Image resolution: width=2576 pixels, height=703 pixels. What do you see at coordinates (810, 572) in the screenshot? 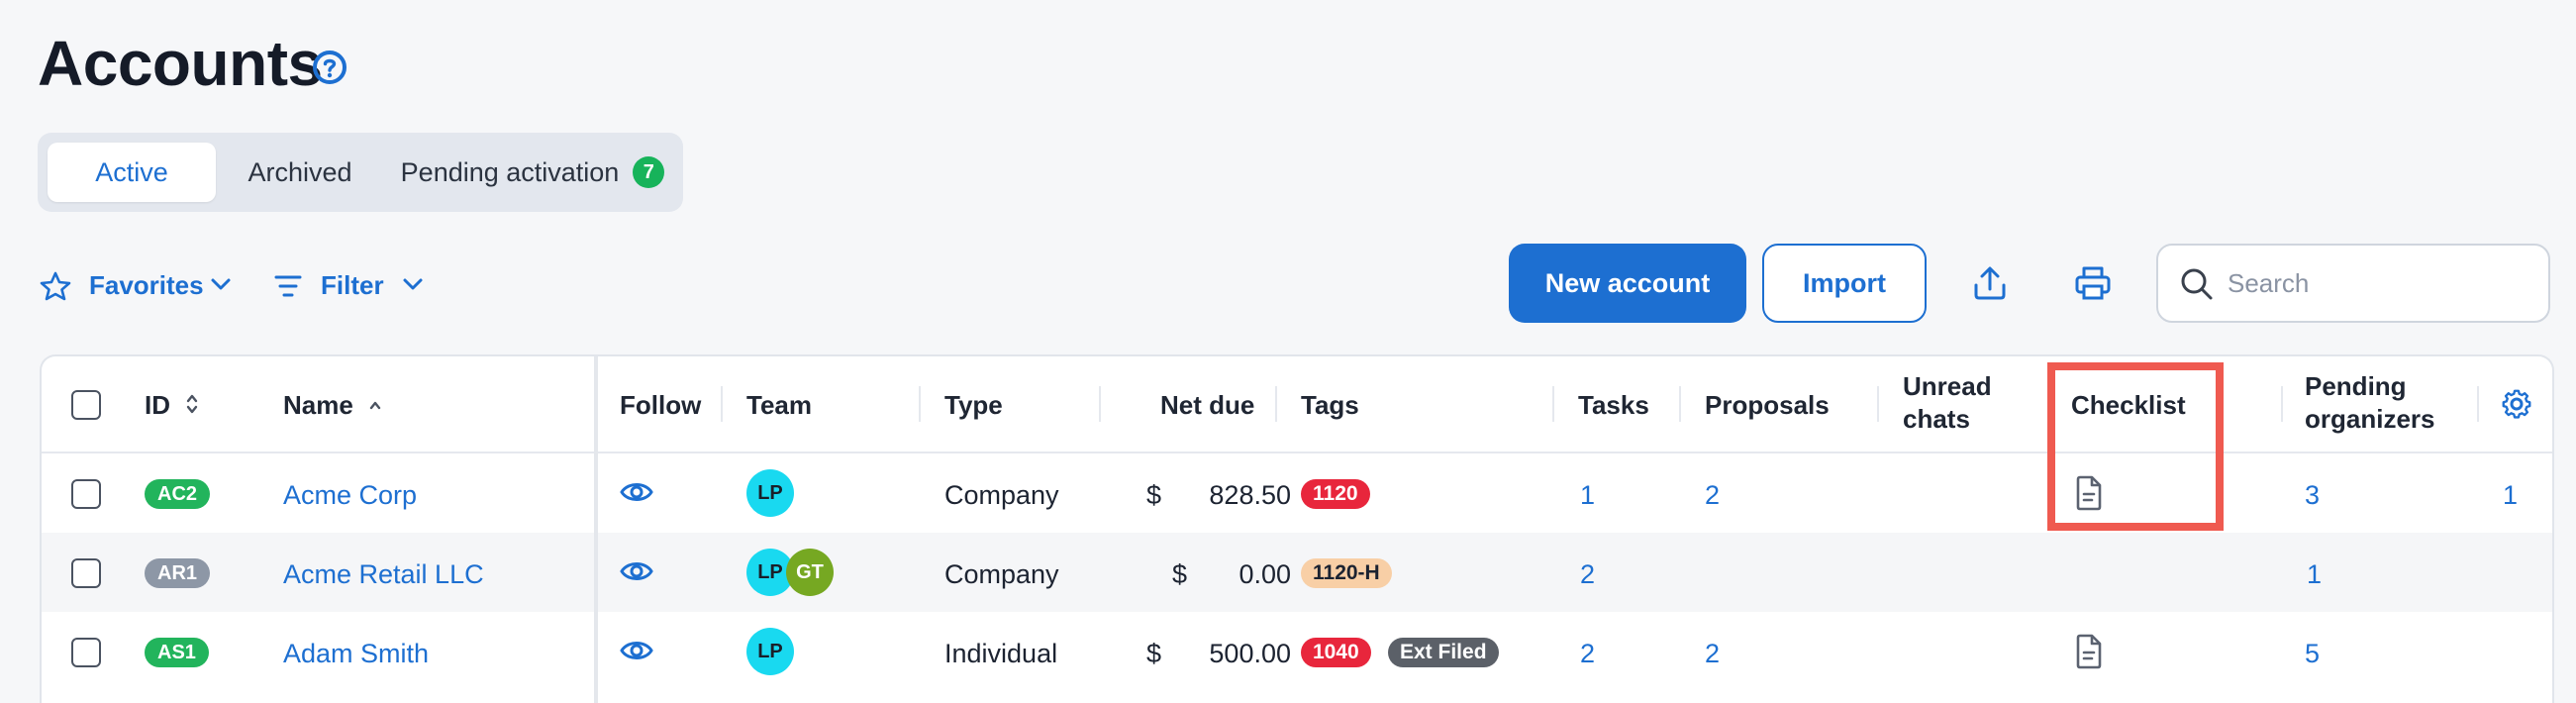
I see `avatar: GT` at bounding box center [810, 572].